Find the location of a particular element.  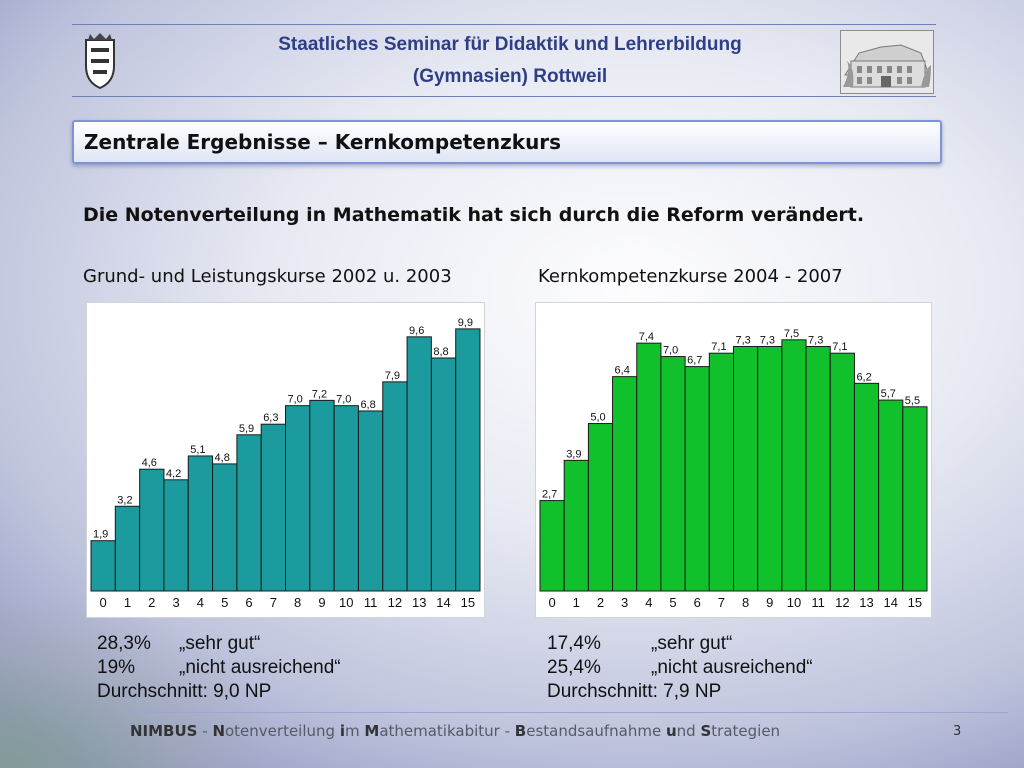

chart-2-x-tick-0: 0 is located at coordinates (551, 602).